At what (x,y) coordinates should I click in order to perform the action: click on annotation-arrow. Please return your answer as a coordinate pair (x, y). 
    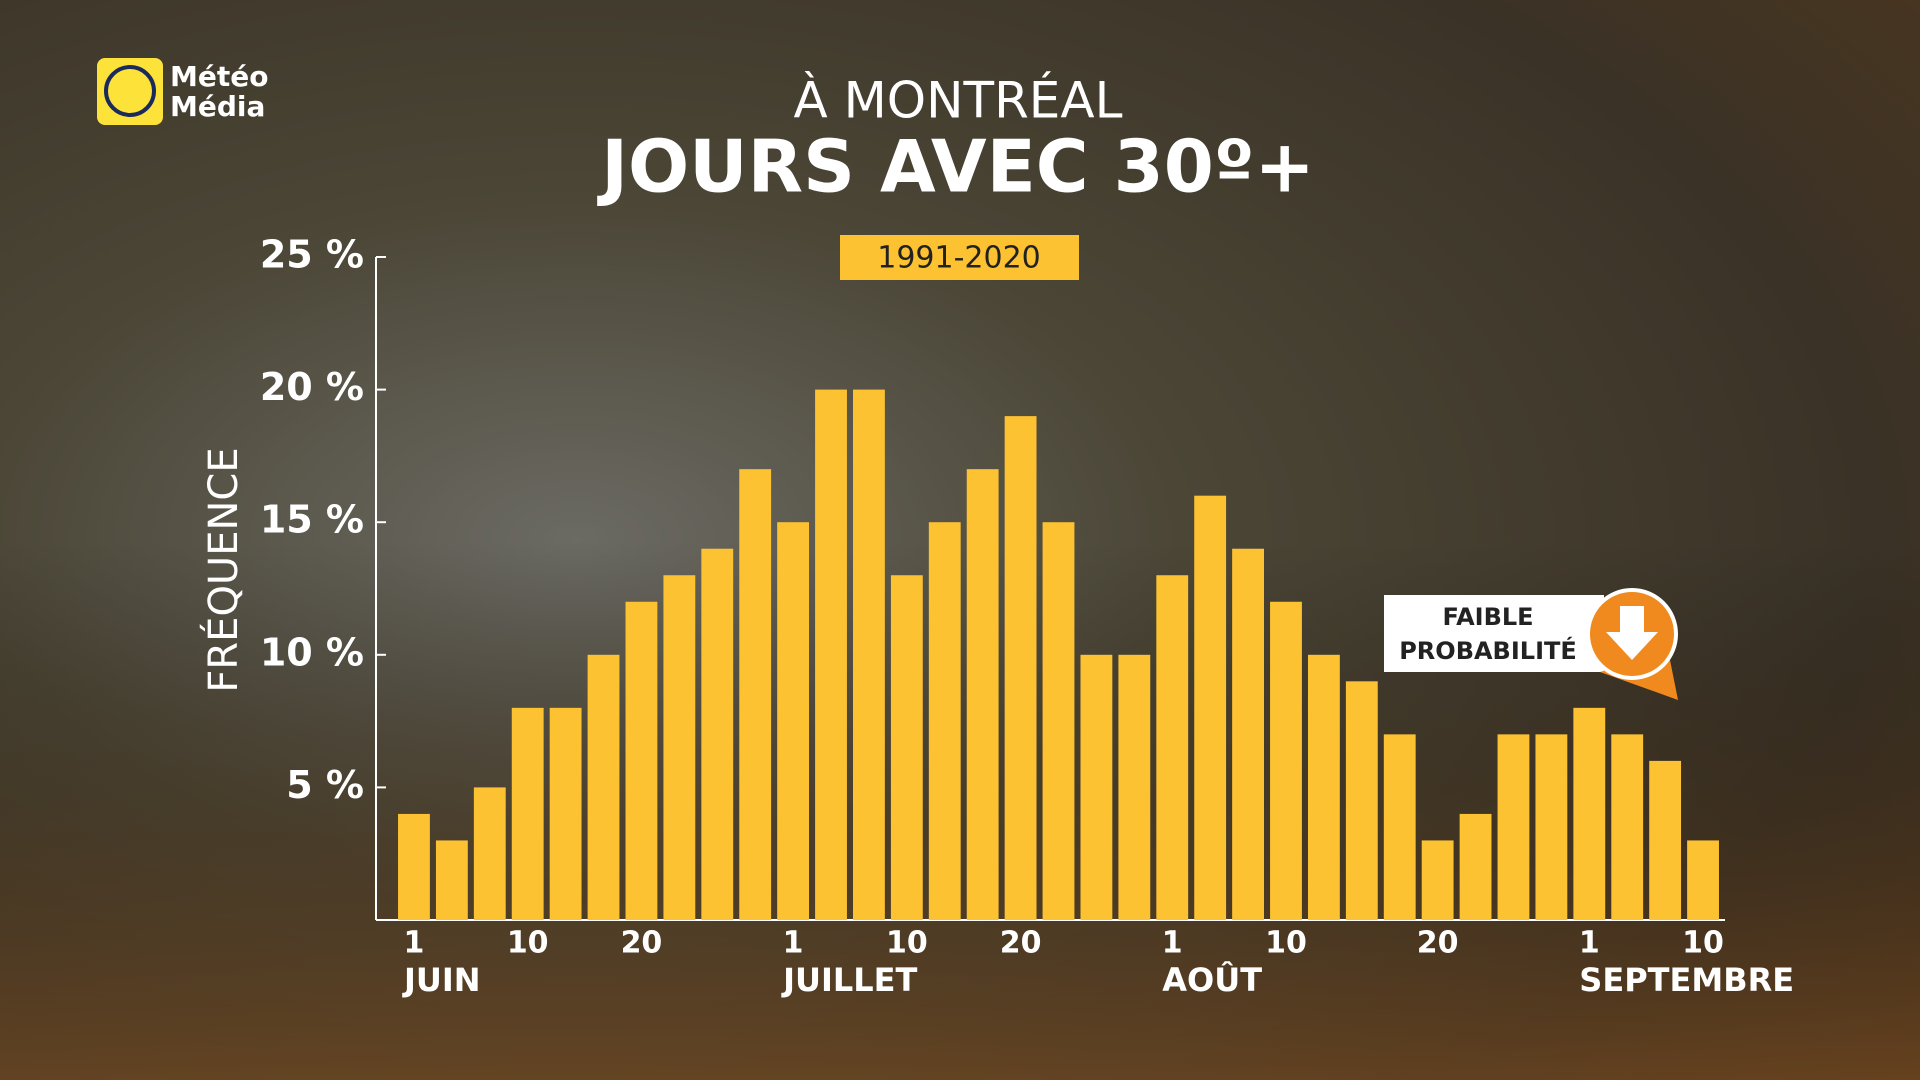
    Looking at the image, I should click on (1632, 633).